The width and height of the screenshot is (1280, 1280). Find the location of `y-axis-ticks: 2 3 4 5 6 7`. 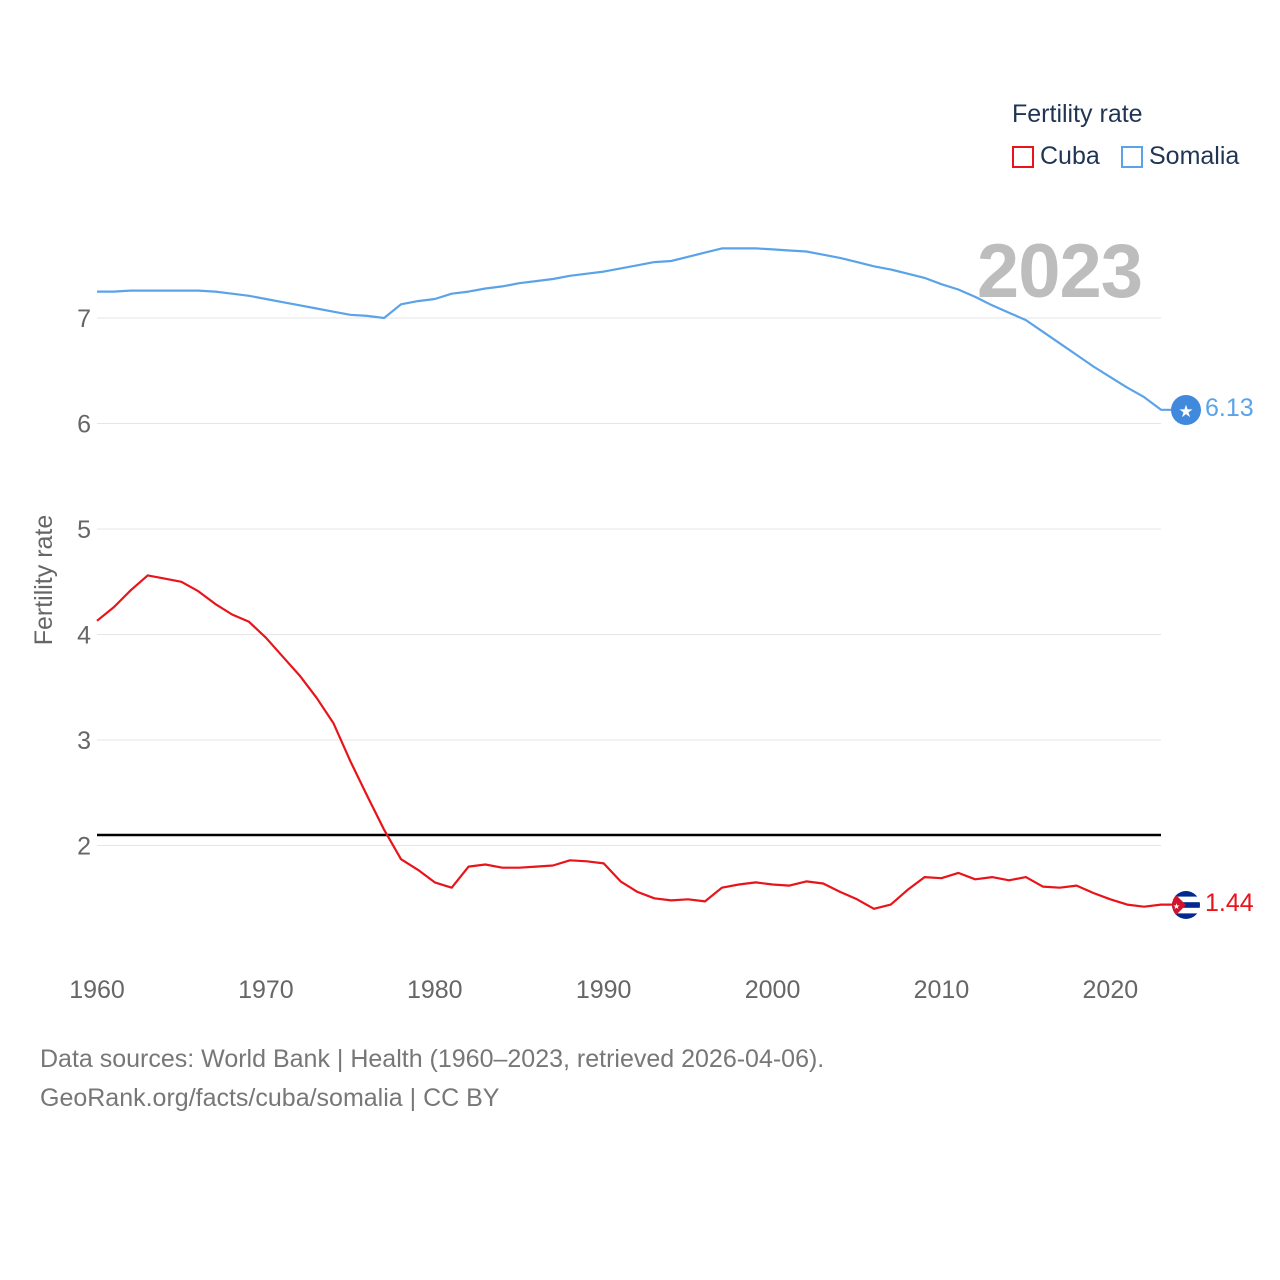

y-axis-ticks: 2 3 4 5 6 7 is located at coordinates (84, 583).